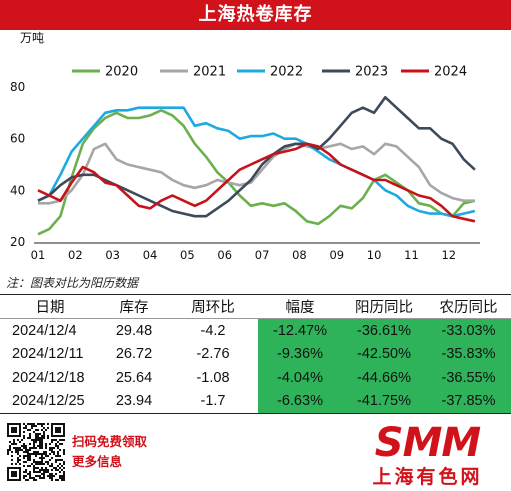 The height and width of the screenshot is (491, 511). I want to click on promo-line-2: 更多信息, so click(97, 461).